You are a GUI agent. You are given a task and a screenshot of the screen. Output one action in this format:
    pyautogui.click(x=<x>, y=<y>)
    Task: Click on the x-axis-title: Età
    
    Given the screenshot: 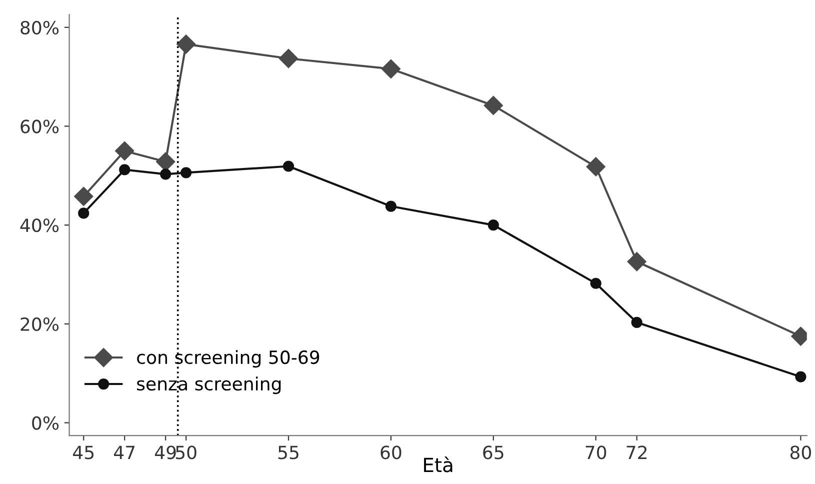 What is the action you would take?
    pyautogui.click(x=438, y=464)
    